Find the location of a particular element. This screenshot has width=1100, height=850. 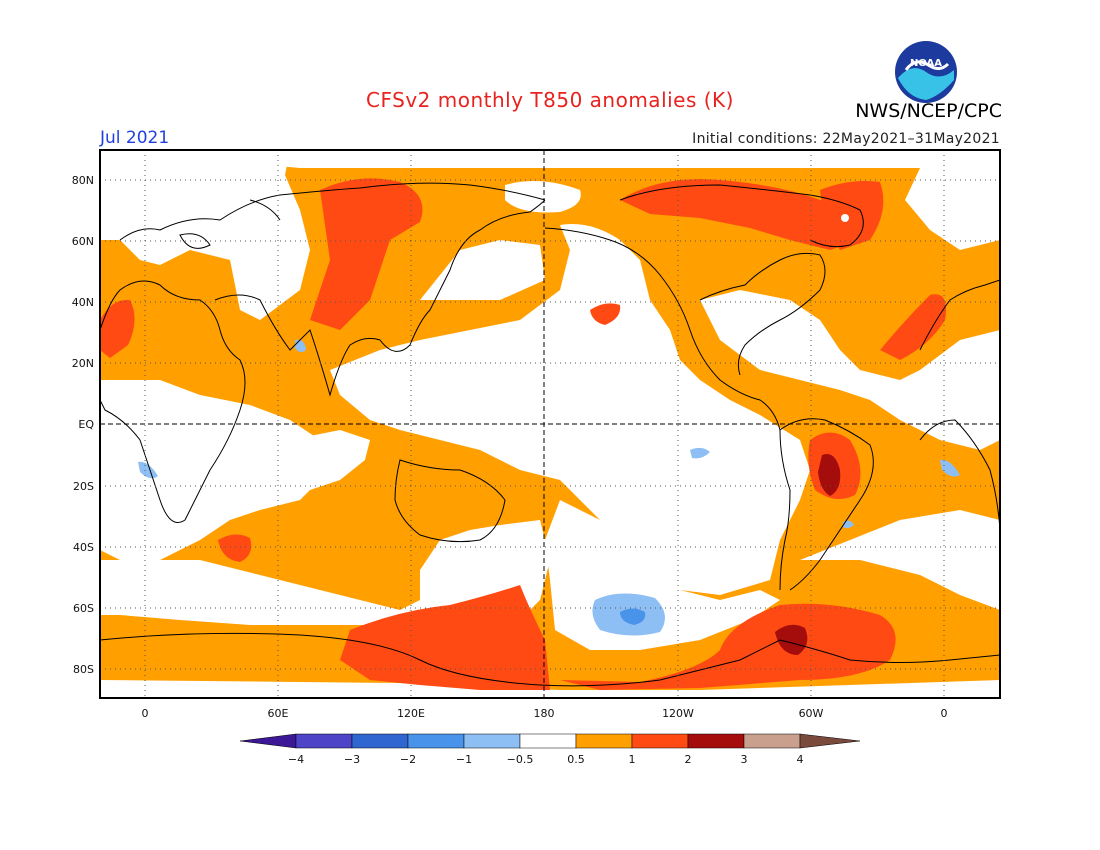

lat-label: 20N is located at coordinates (83, 363).